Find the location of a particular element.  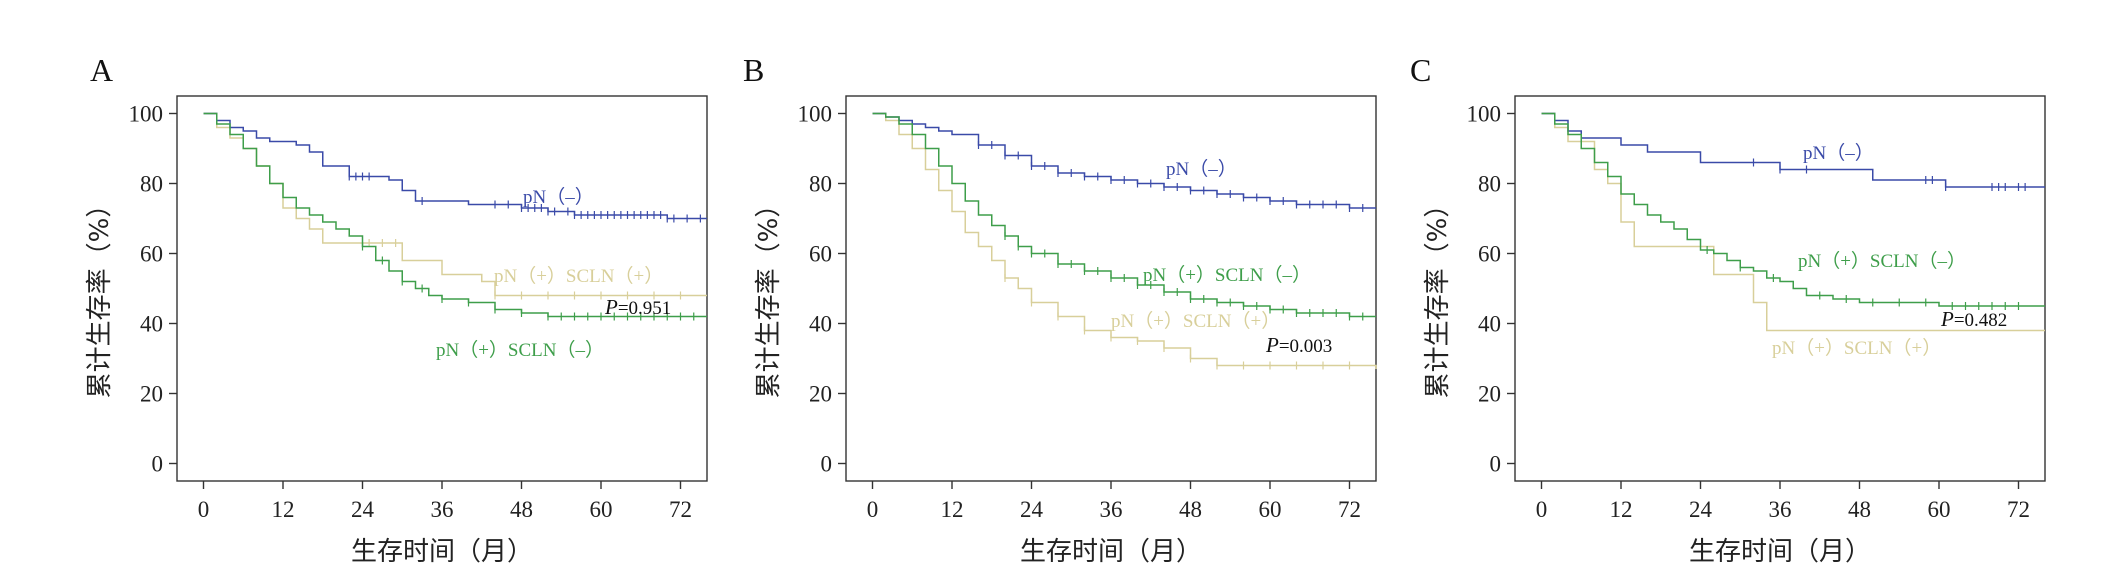

x-ticks-b: 0 12 24 36 48 60 72 is located at coordinates (1114, 501).